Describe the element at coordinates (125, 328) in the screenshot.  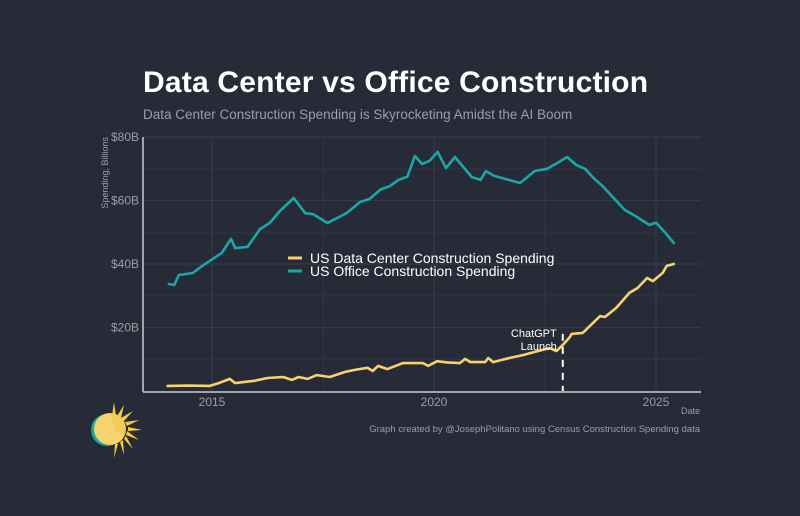
I see `y-tick-label: $20B` at that location.